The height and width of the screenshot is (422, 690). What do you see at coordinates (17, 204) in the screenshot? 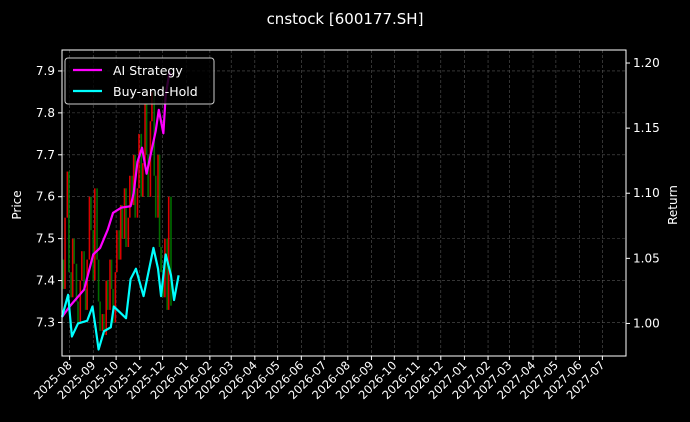
I see `y-axis-left-label: Price` at bounding box center [17, 204].